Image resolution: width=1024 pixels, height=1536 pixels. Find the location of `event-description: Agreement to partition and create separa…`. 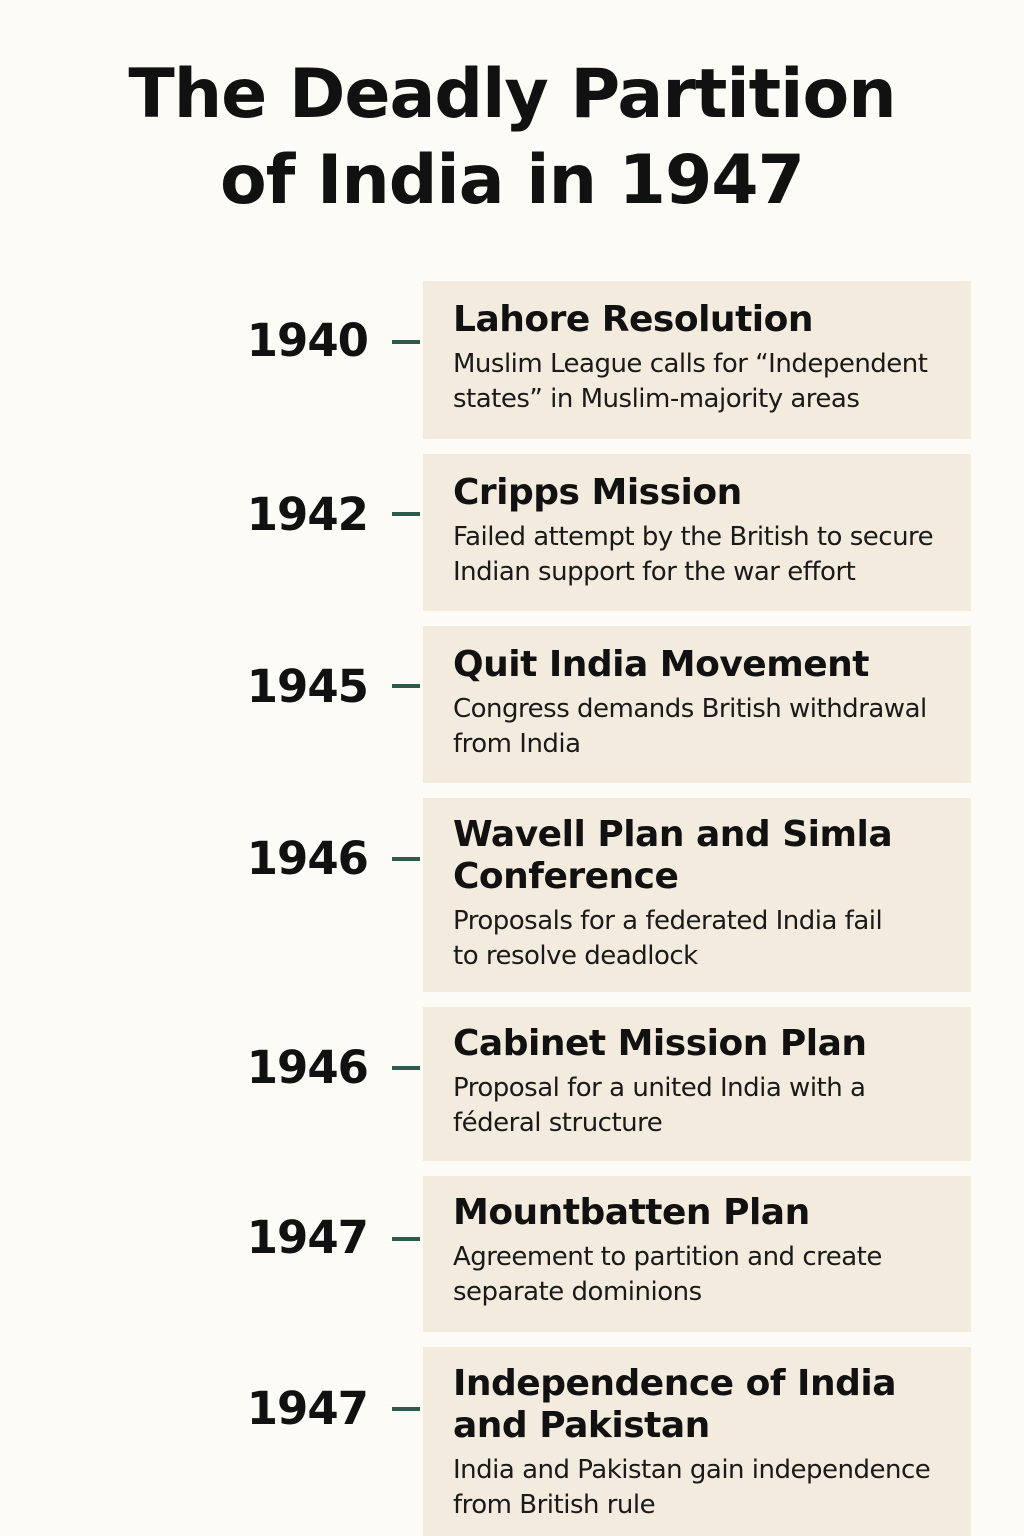

event-description: Agreement to partition and create separa… is located at coordinates (667, 1274).